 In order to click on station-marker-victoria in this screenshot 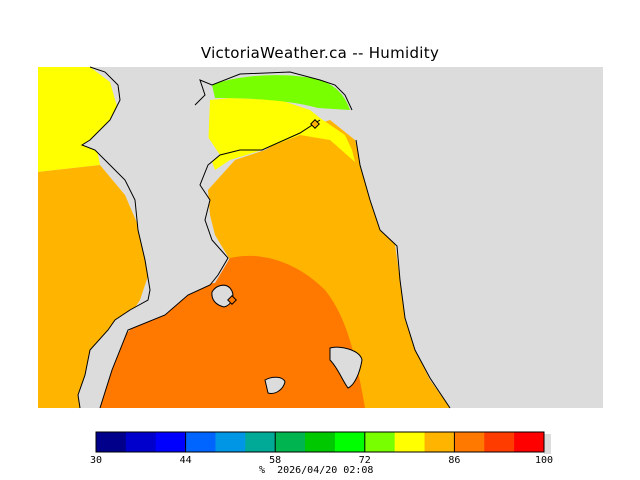, I will do `click(232, 300)`.